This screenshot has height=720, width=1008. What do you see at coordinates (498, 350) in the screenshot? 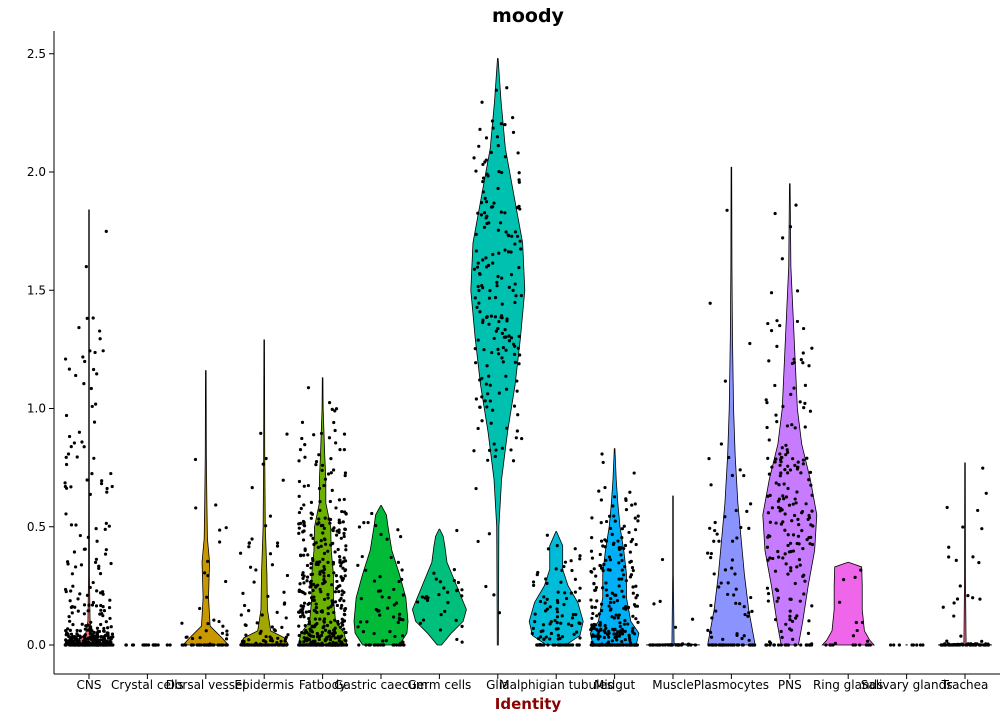
I see `points-glia` at bounding box center [498, 350].